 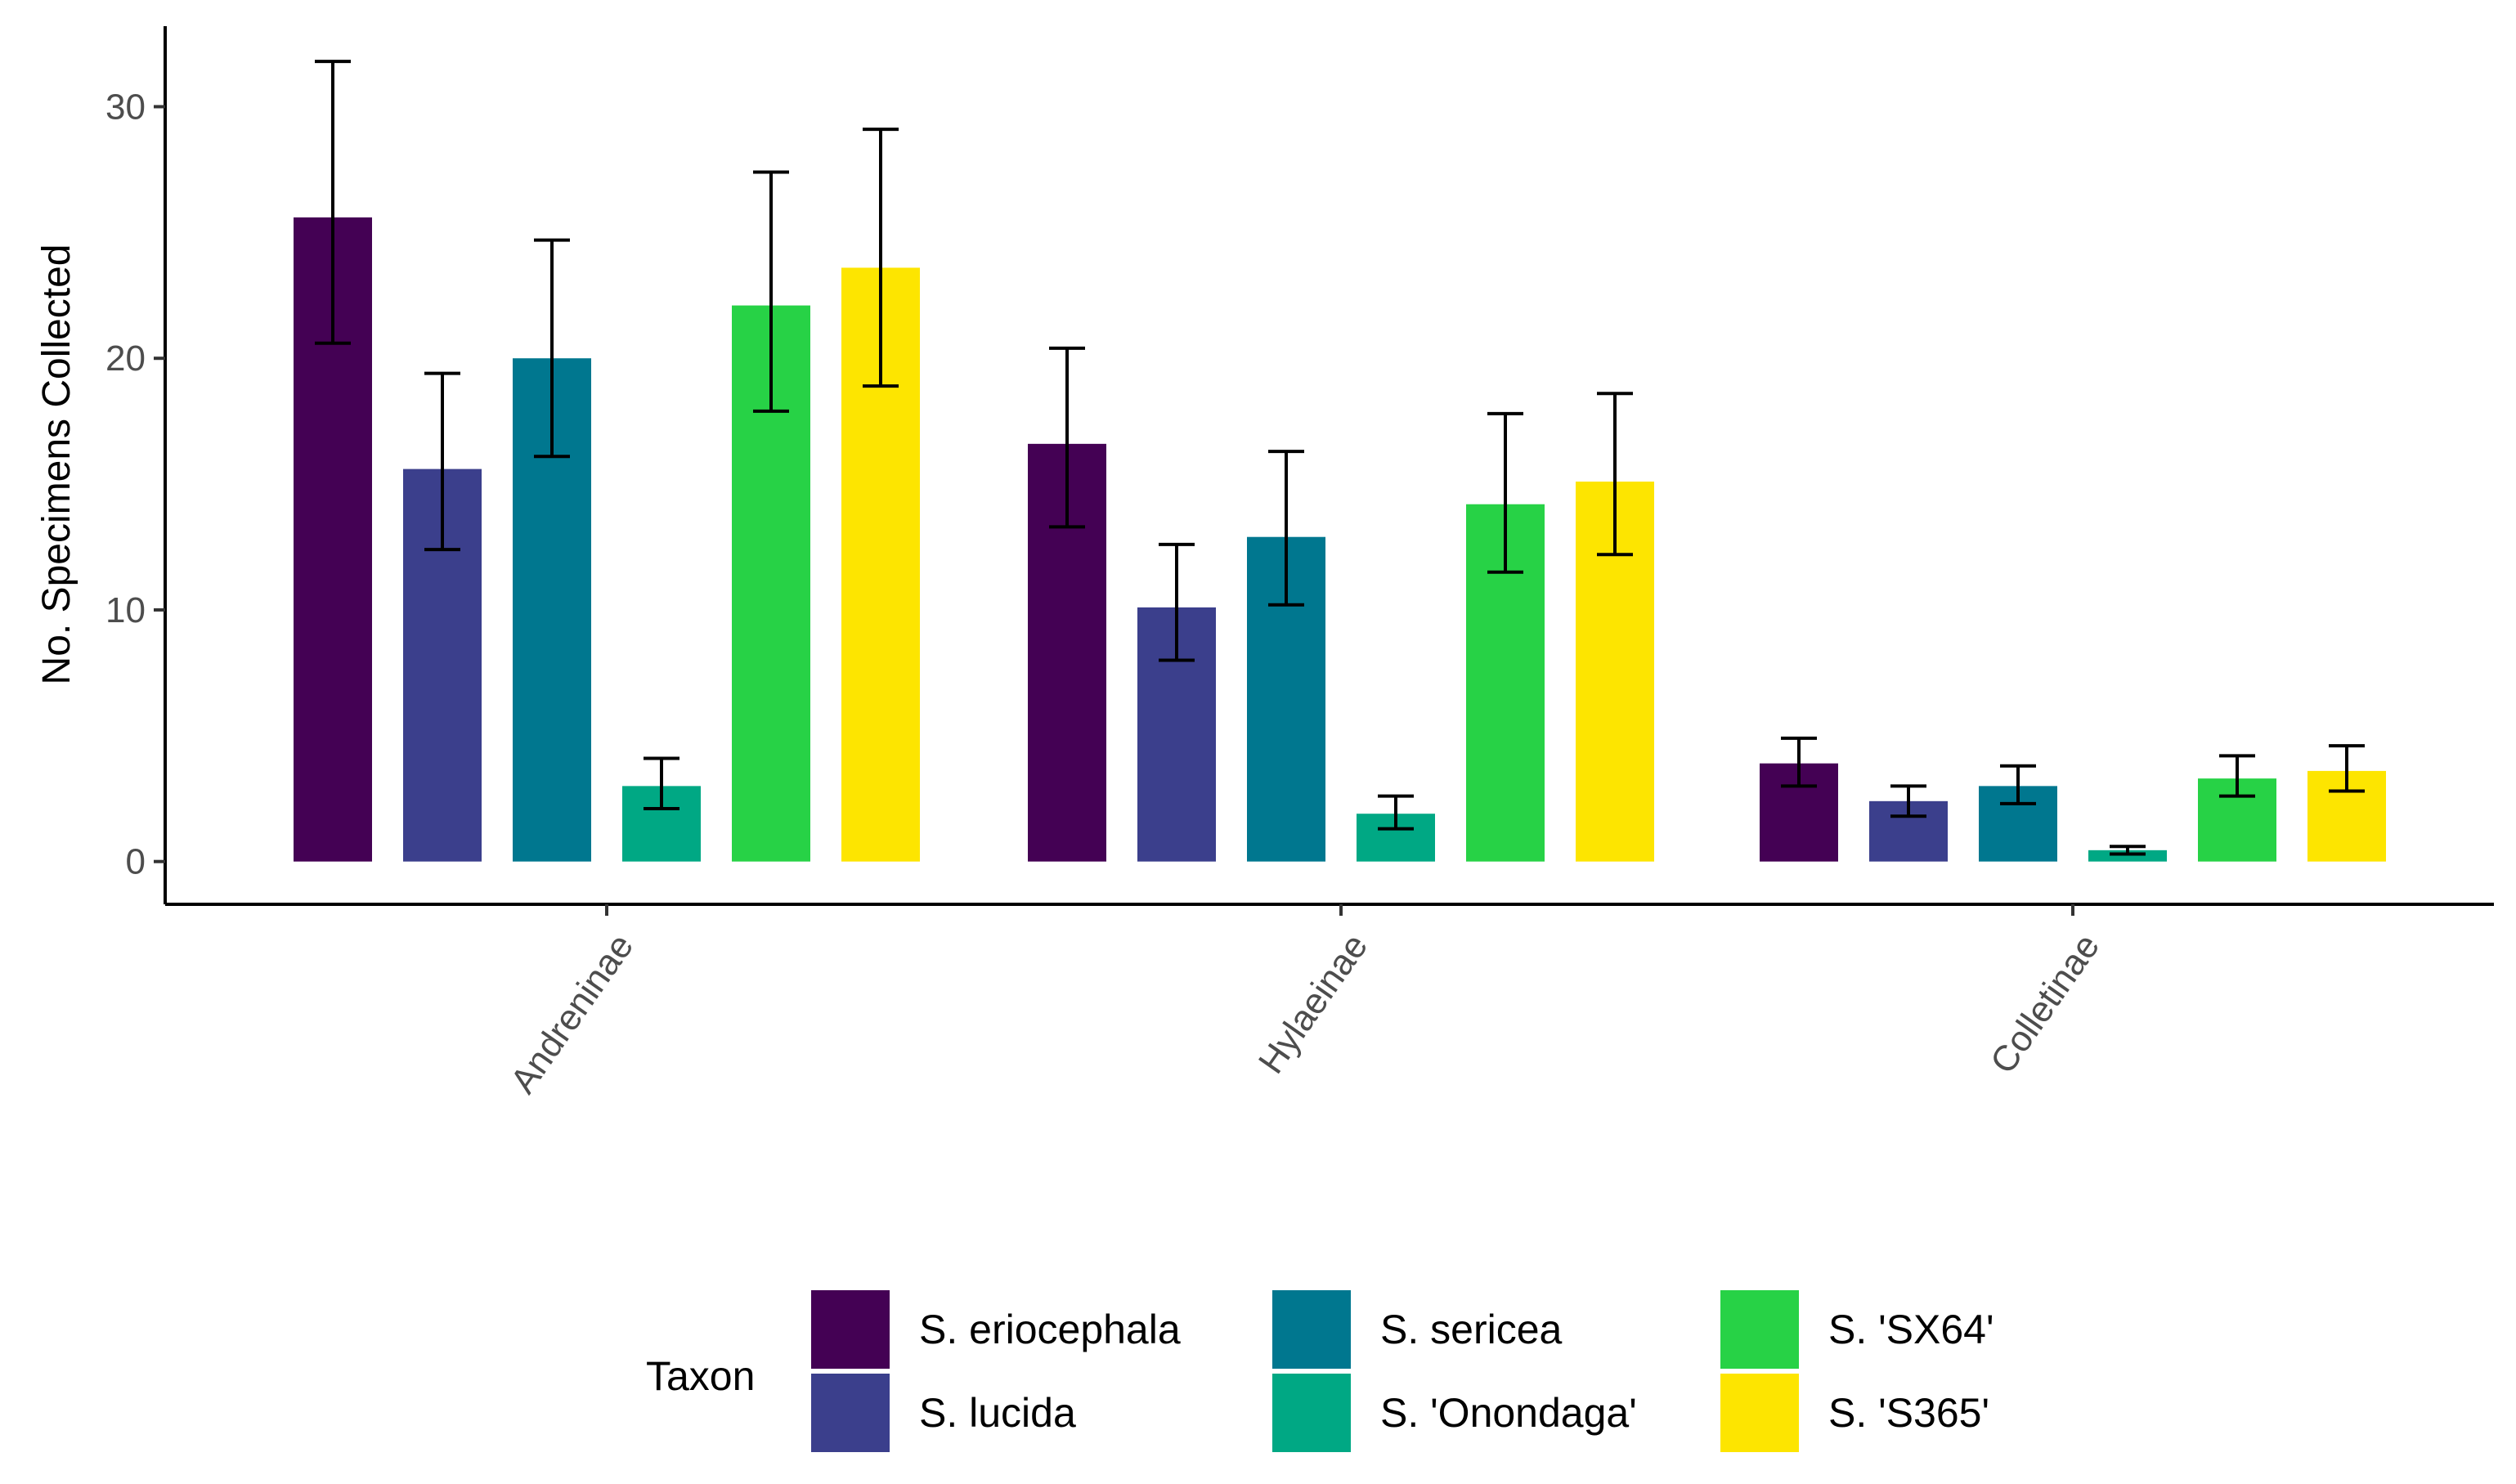 I want to click on legend-item: S. eriocephala, so click(x=996, y=1329).